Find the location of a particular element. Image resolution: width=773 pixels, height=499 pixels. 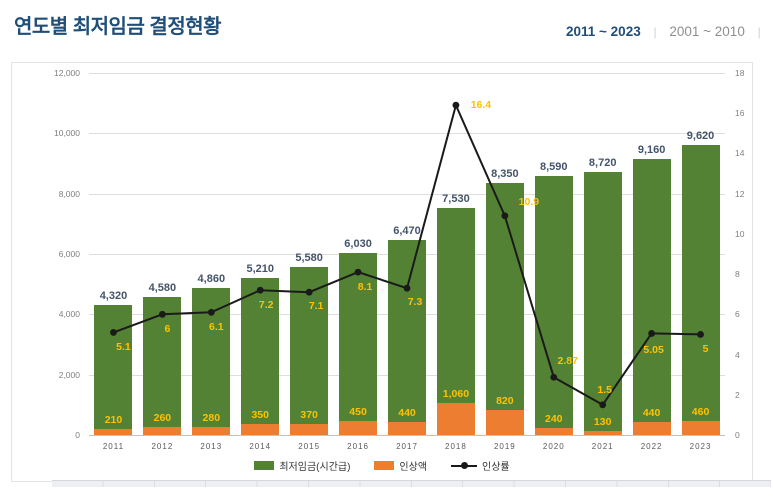

rate-value-label: 5 is located at coordinates (705, 349).